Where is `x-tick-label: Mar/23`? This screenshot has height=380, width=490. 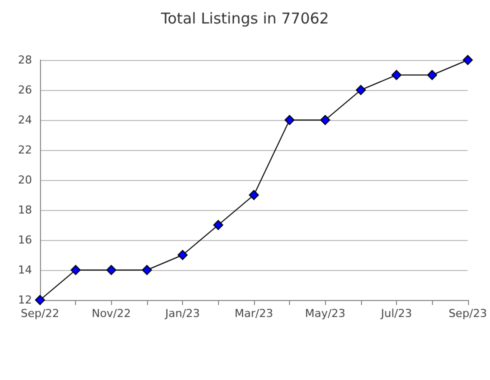 x-tick-label: Mar/23 is located at coordinates (254, 313).